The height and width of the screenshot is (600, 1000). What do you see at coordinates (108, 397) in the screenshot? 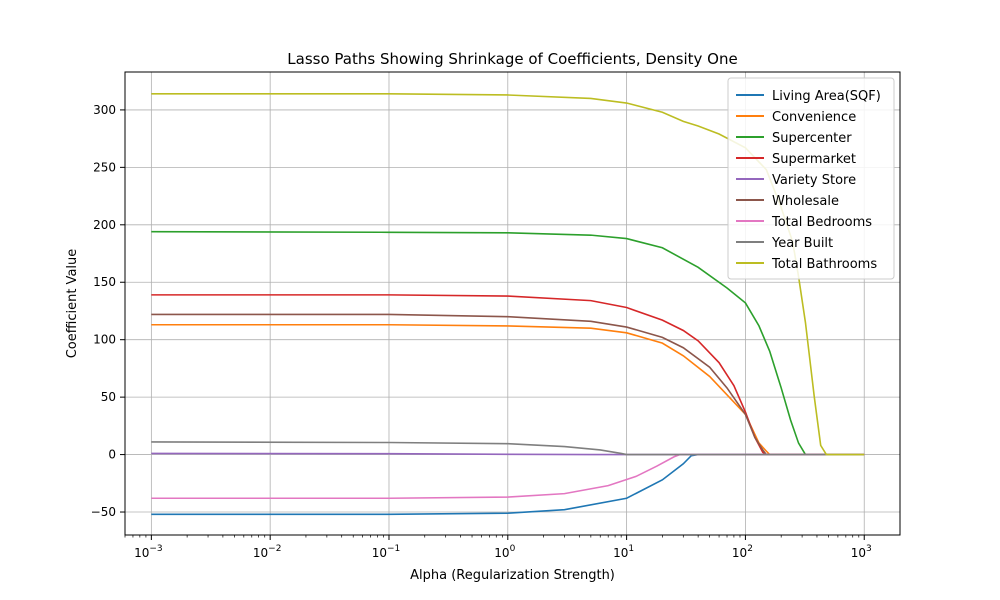
I see `y-tick-label: 50` at bounding box center [108, 397].